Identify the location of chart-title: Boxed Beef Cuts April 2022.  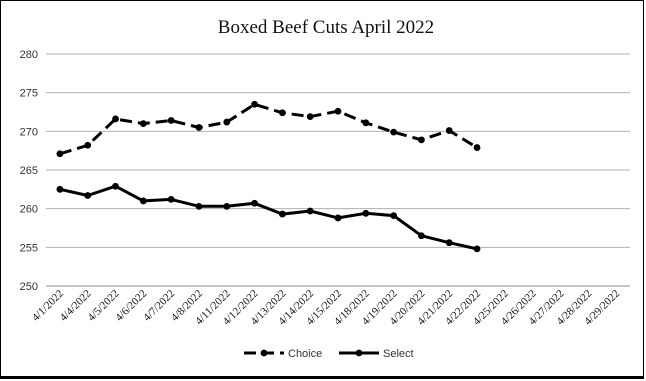
(326, 27).